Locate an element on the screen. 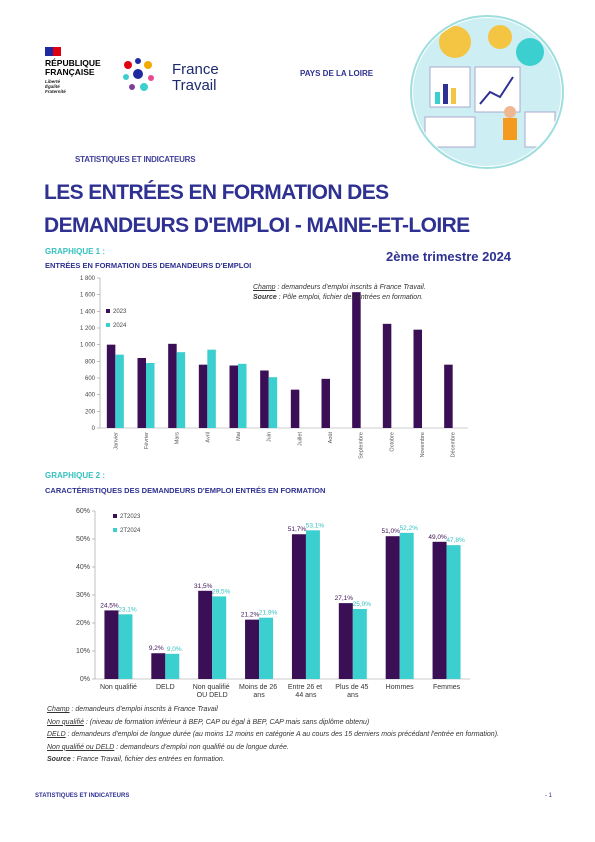 The width and height of the screenshot is (595, 842). value-label: 31,5% is located at coordinates (203, 586).